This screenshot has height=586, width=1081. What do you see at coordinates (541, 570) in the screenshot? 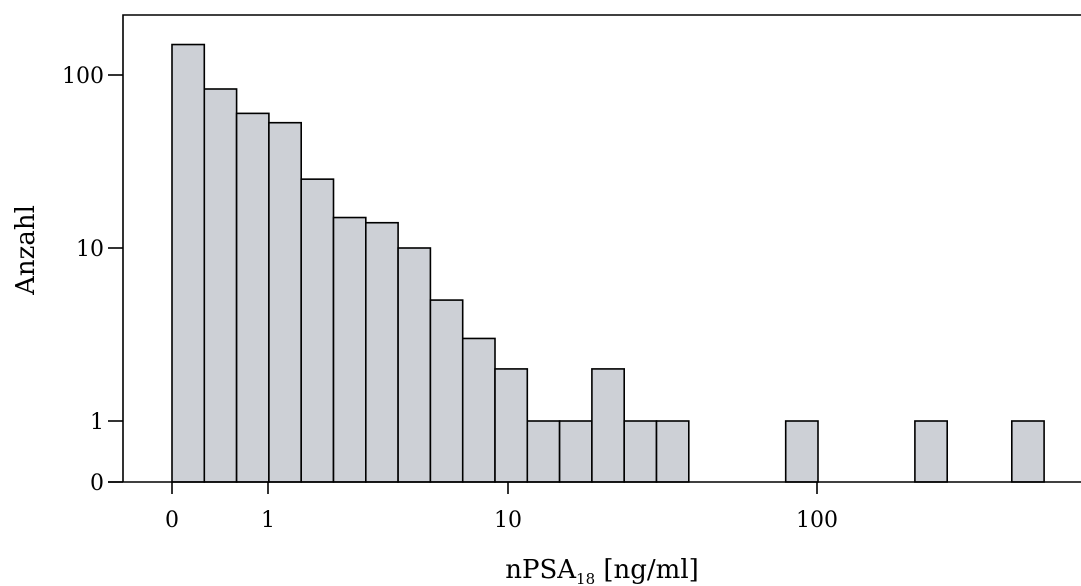
I see `x-axis-title-main: nPSA` at bounding box center [541, 570].